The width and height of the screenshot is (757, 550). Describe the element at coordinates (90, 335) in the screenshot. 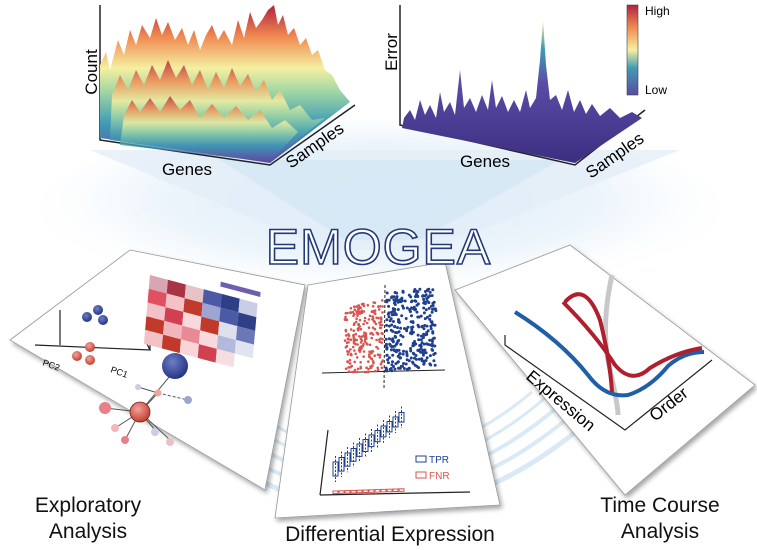

I see `pca-points` at that location.